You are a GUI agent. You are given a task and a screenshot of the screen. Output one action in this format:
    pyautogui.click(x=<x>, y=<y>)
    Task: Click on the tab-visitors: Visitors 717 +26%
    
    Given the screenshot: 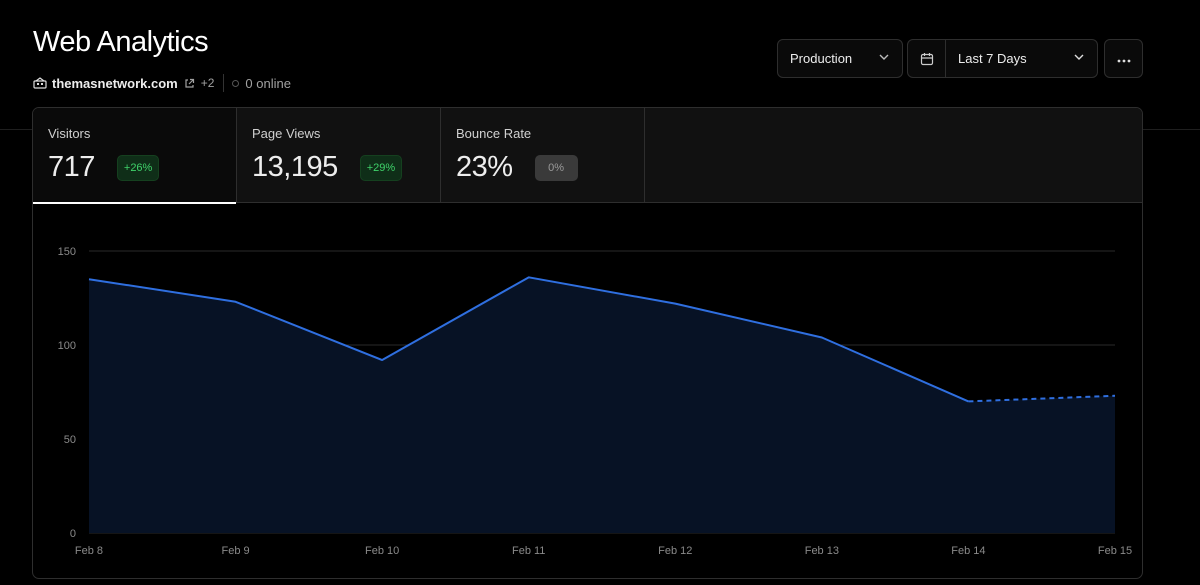 What is the action you would take?
    pyautogui.click(x=135, y=156)
    